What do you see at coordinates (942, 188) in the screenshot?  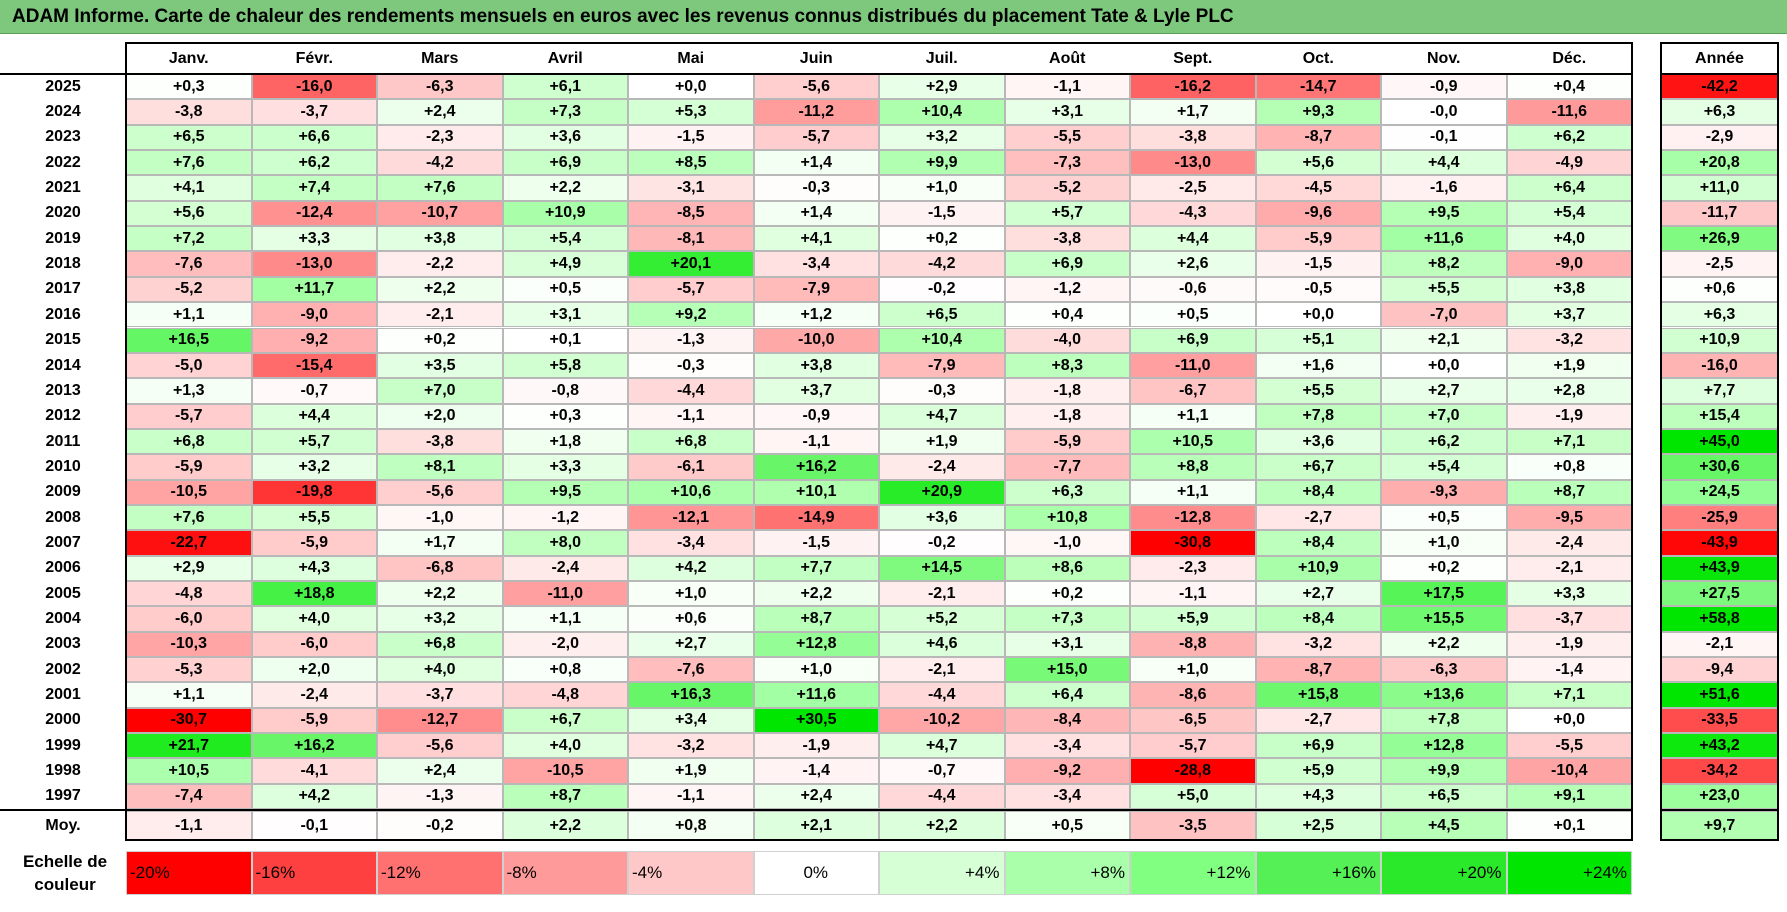 I see `heatmap-cell: +1,0` at bounding box center [942, 188].